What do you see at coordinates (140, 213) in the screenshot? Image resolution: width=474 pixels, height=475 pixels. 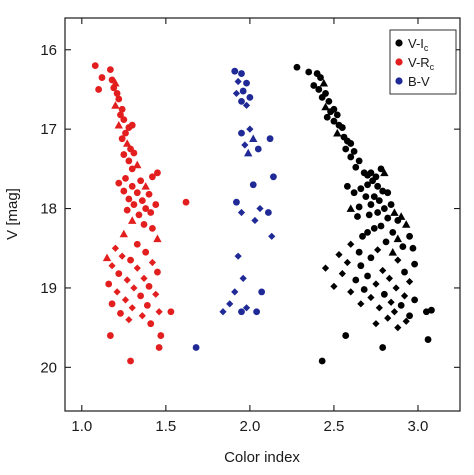 I see `series-v-rc` at bounding box center [140, 213].